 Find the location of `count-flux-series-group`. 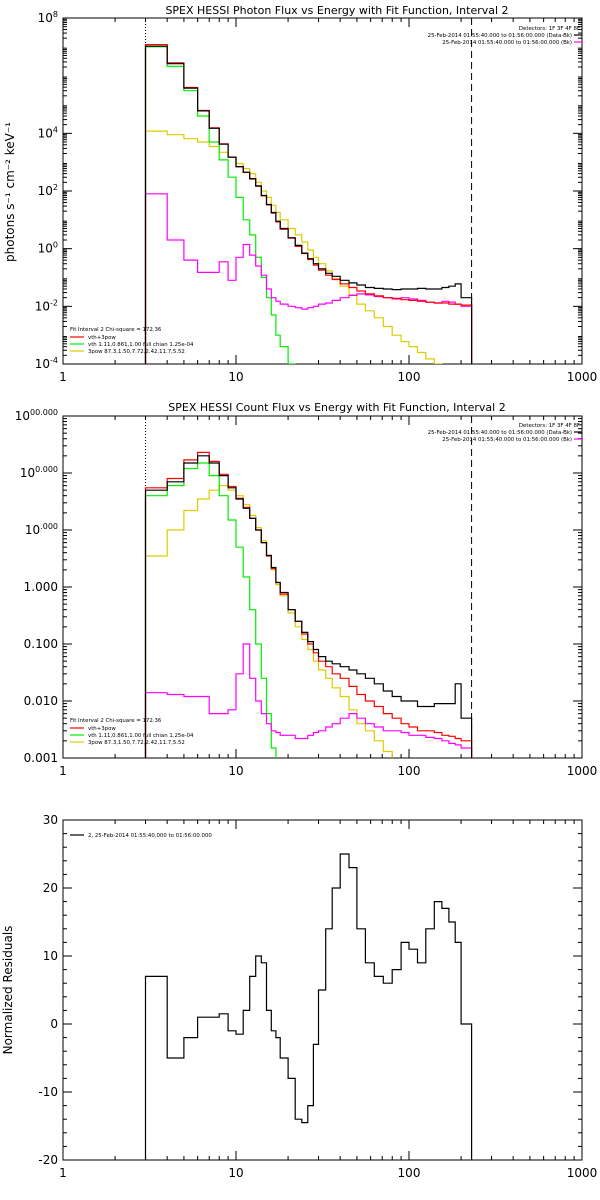

count-flux-series-group is located at coordinates (308, 604).